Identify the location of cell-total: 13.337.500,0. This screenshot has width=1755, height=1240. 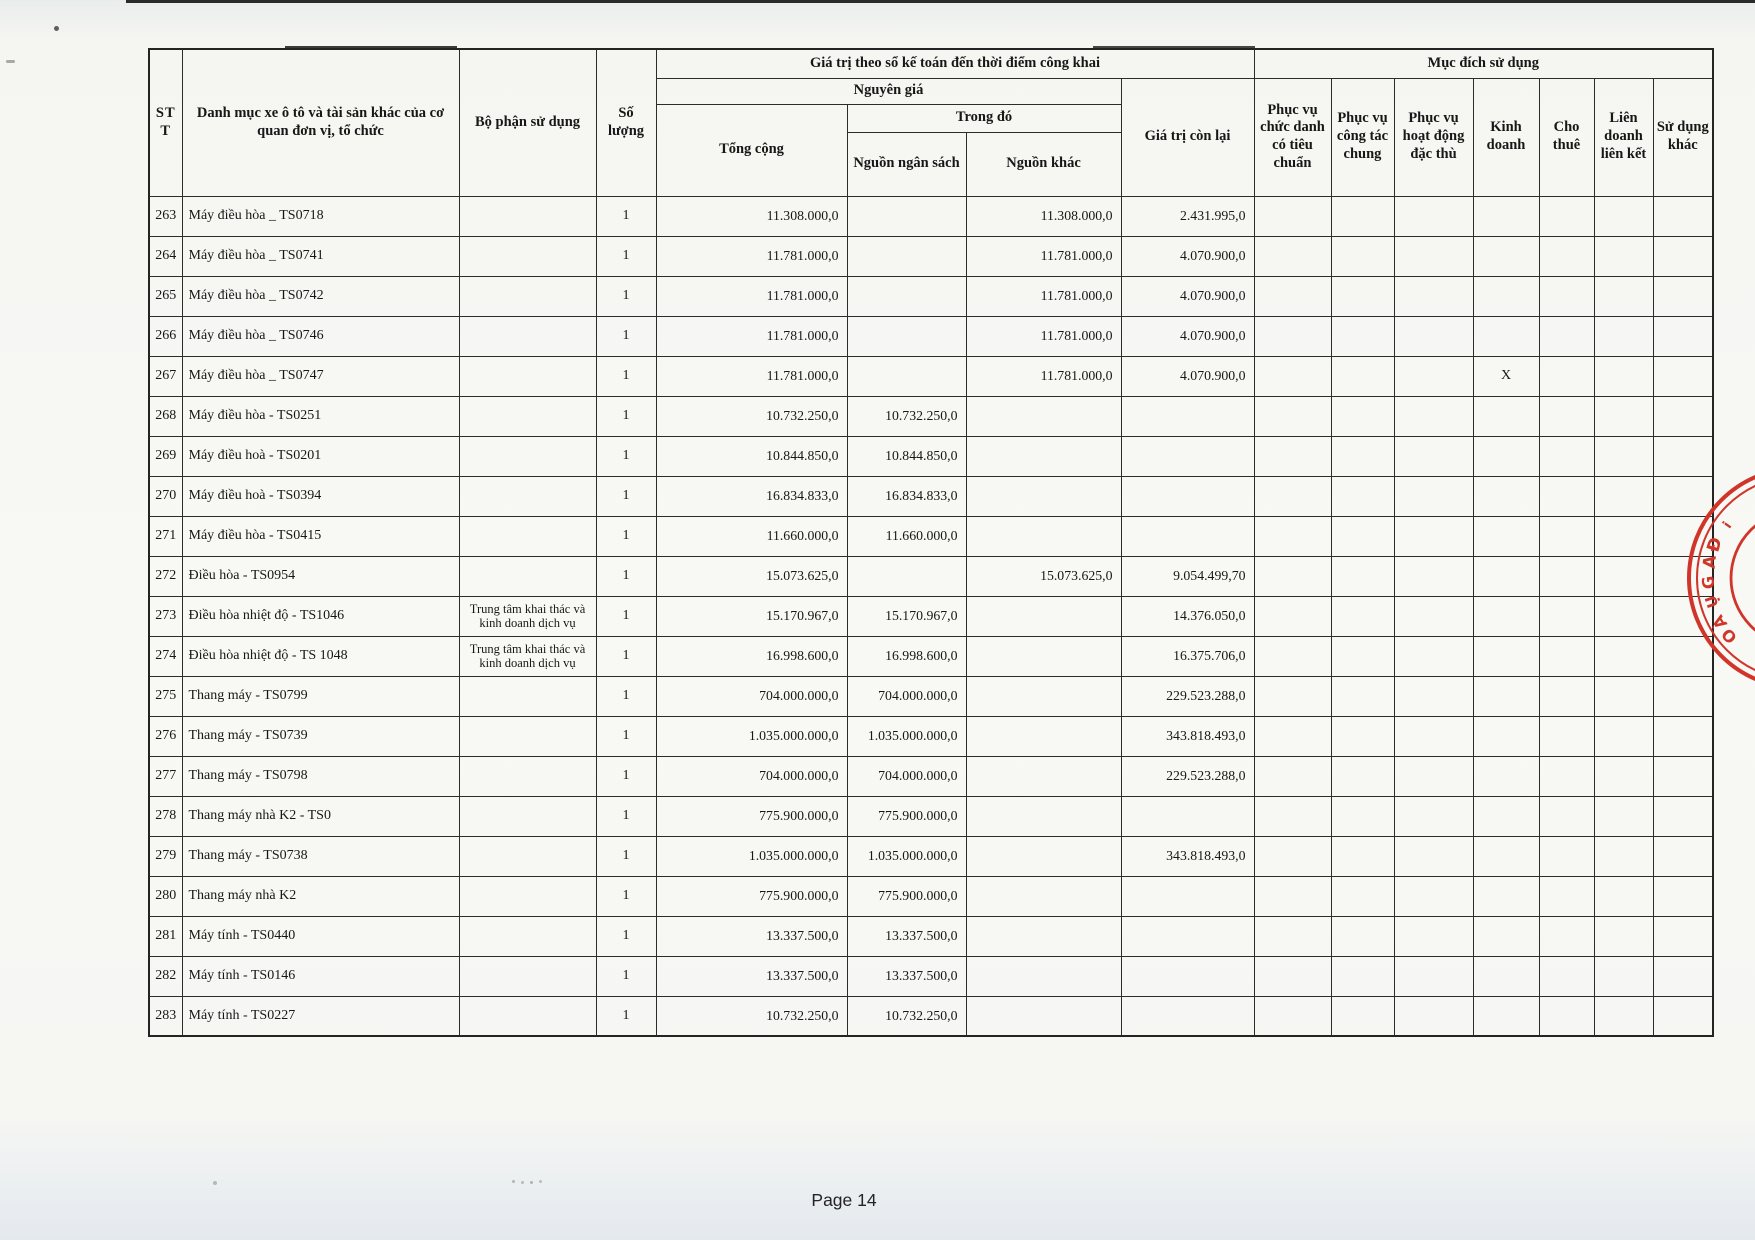
(751, 976).